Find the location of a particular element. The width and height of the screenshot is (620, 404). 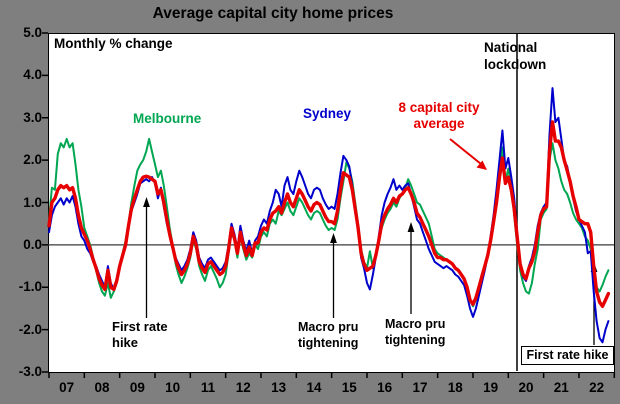

x-axis-label: 14 is located at coordinates (314, 387).